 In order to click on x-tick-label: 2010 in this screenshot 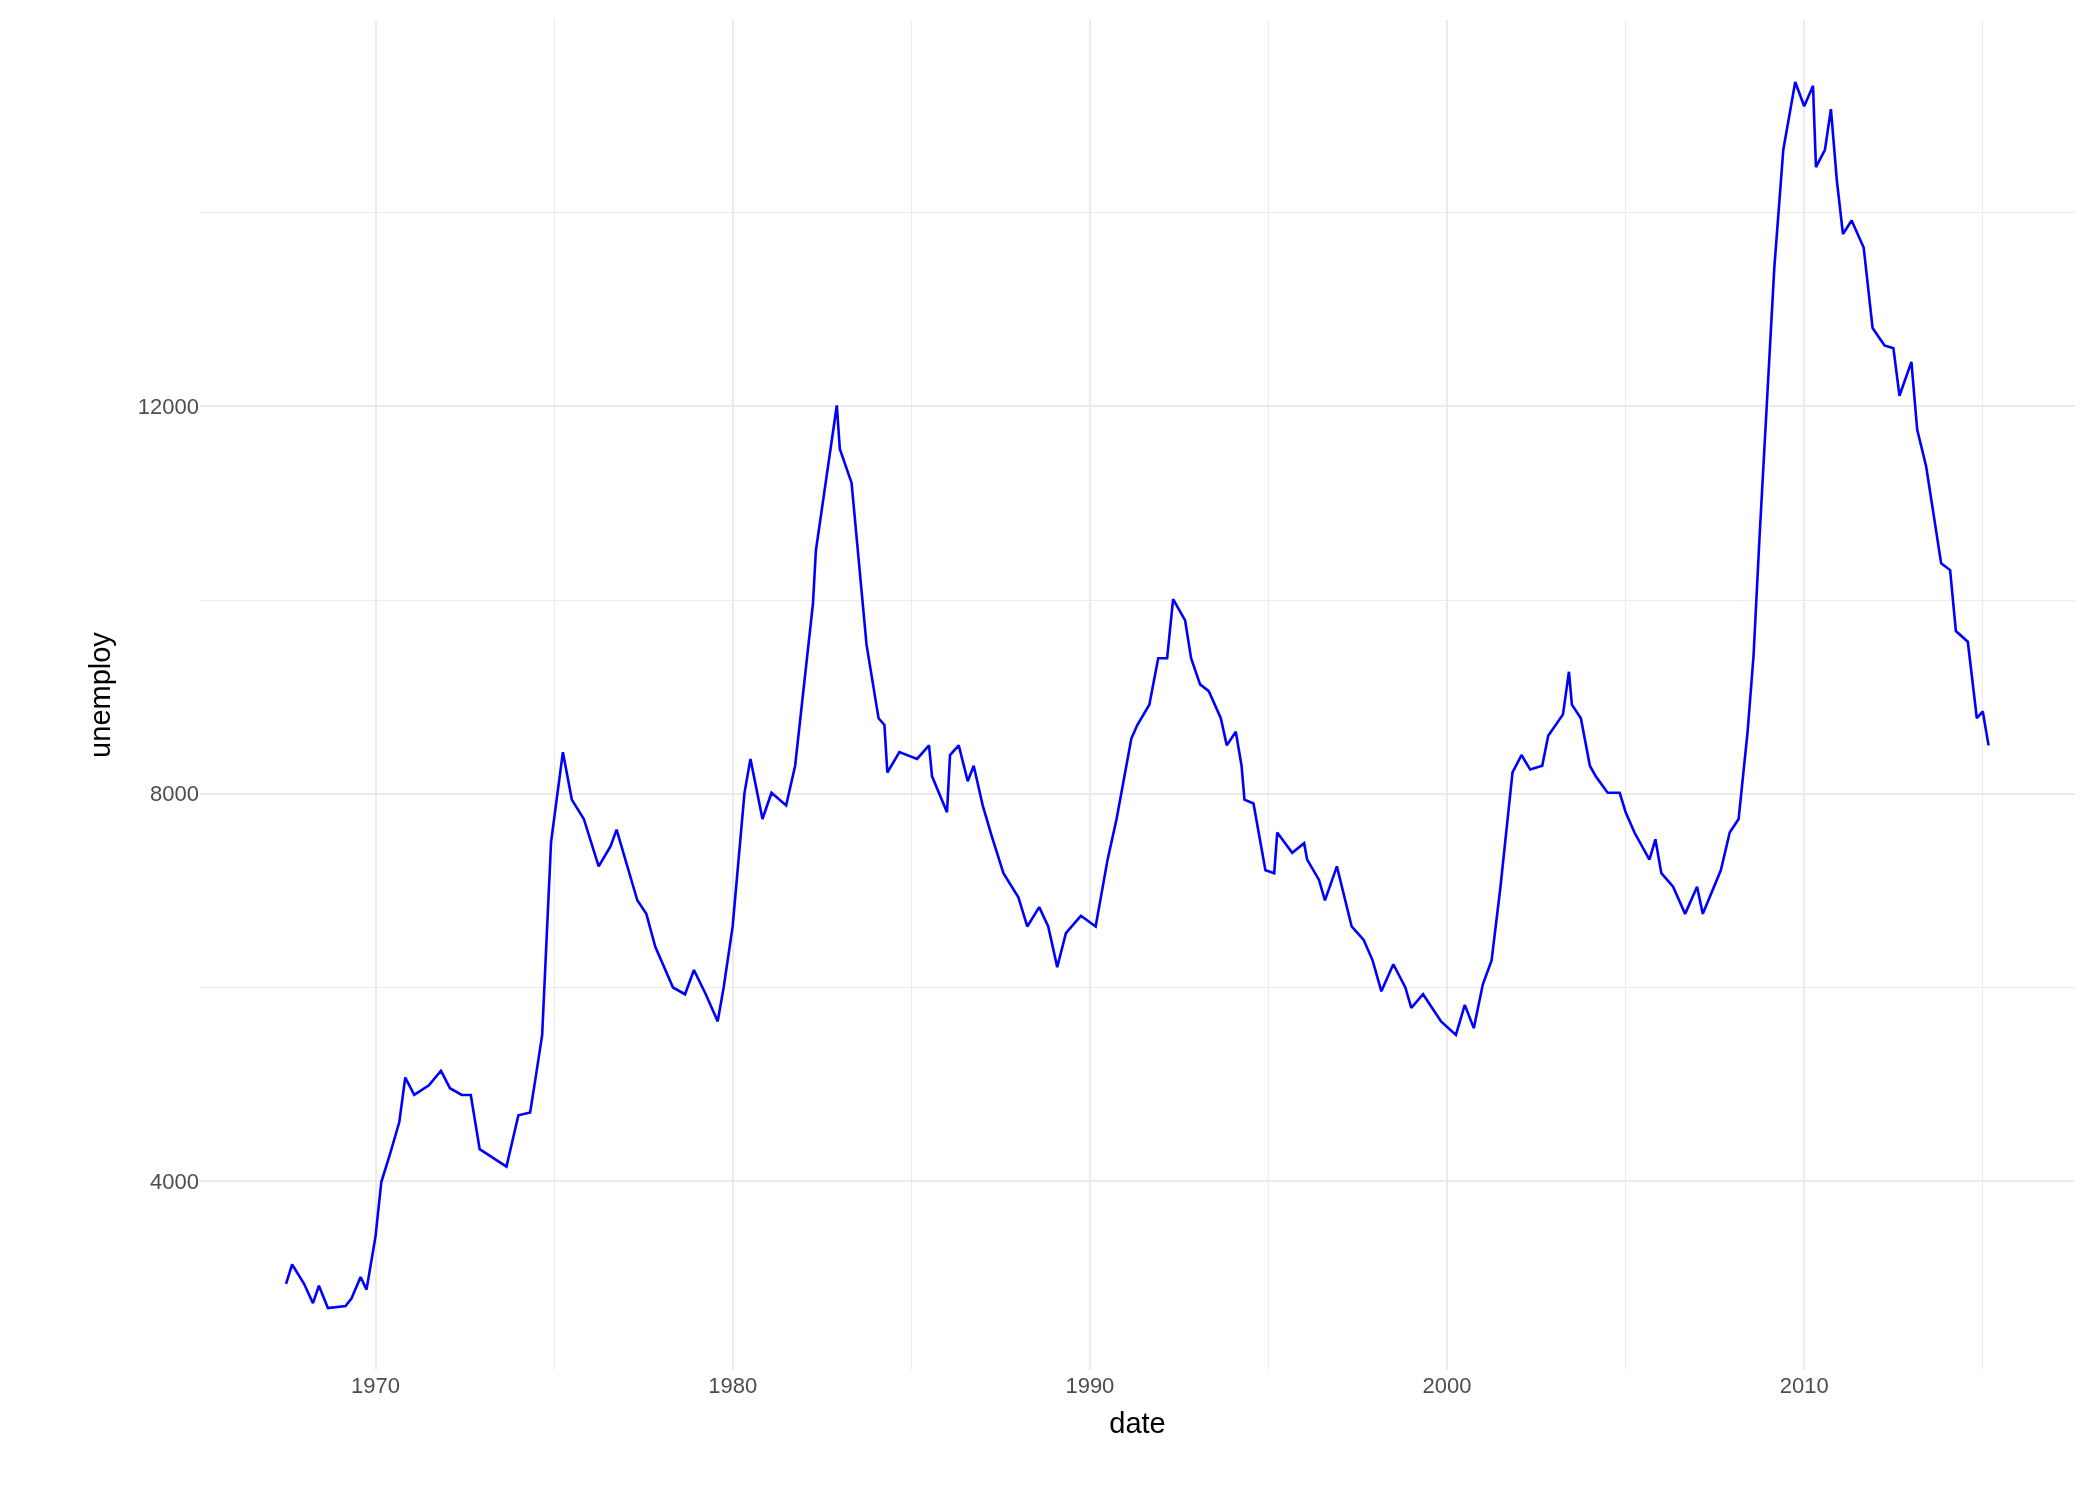, I will do `click(1804, 1385)`.